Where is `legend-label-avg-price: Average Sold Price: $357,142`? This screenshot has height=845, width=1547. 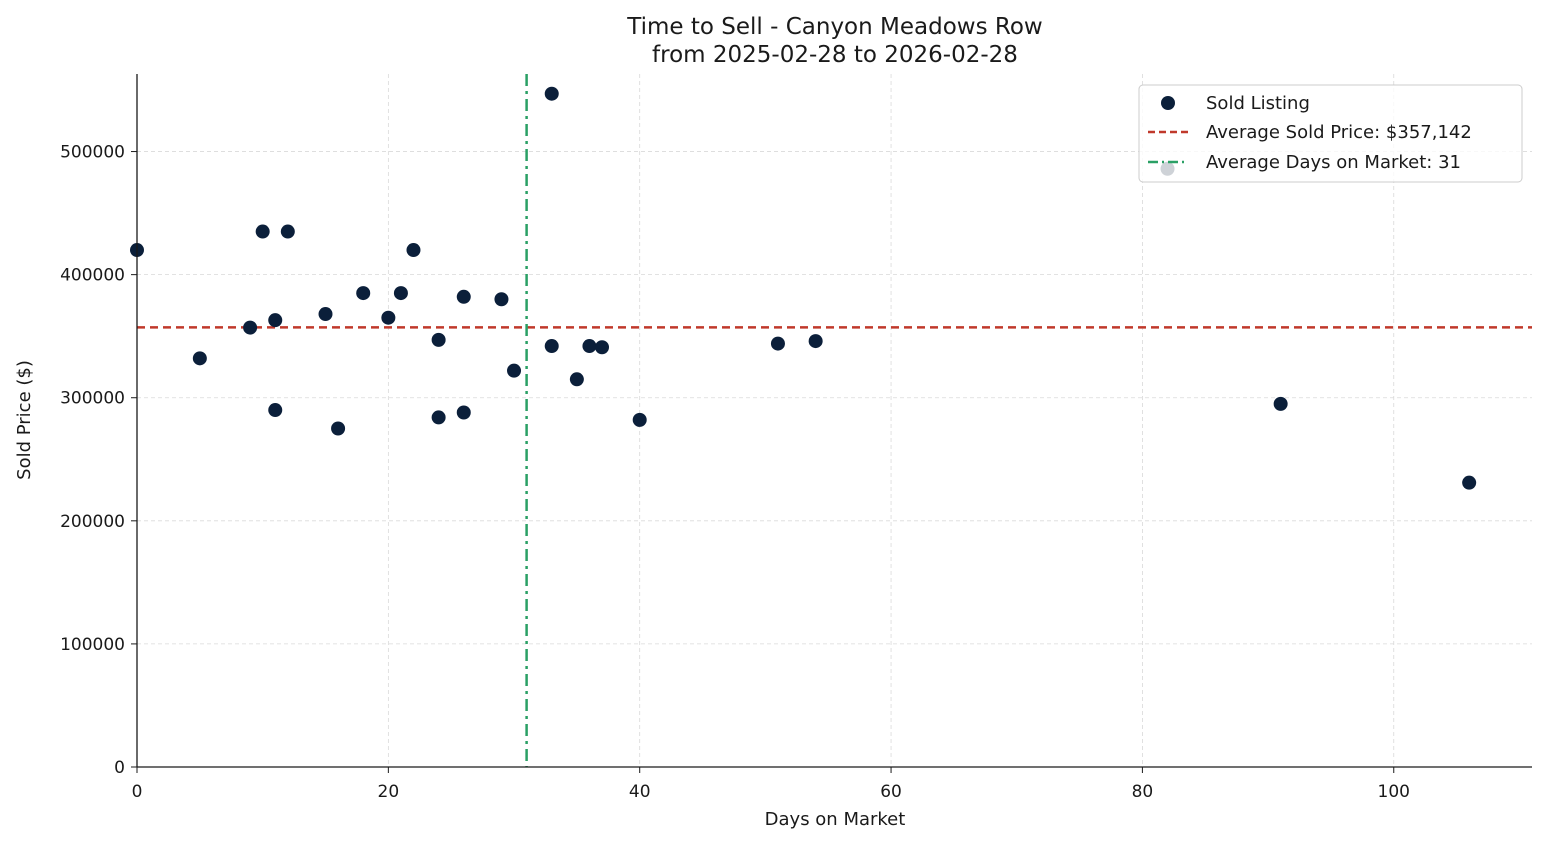 legend-label-avg-price: Average Sold Price: $357,142 is located at coordinates (1339, 132).